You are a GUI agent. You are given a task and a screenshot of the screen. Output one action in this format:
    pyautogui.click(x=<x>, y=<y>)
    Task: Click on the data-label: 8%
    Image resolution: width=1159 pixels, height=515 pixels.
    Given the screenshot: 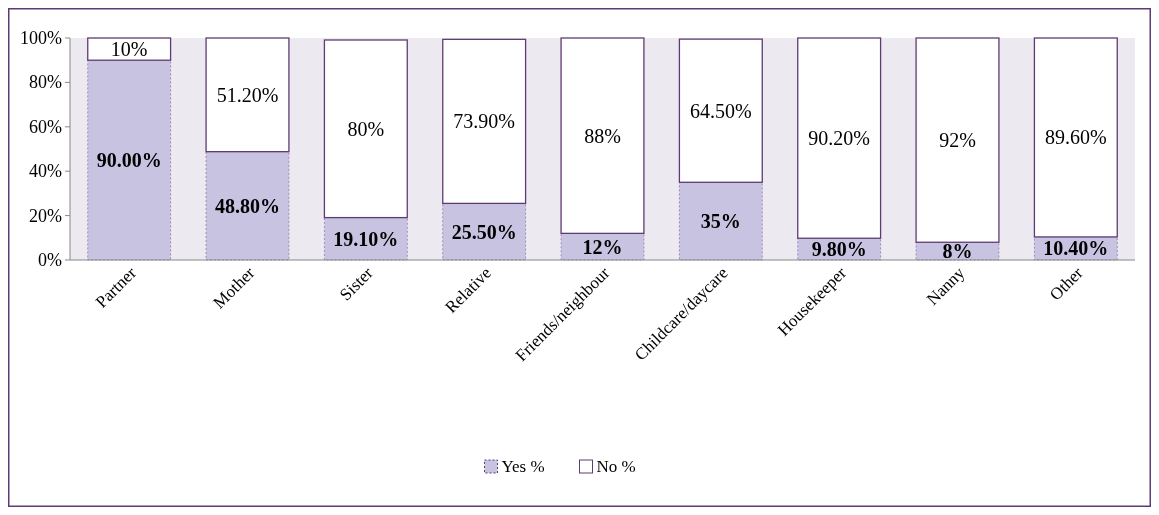 What is the action you would take?
    pyautogui.click(x=957, y=251)
    